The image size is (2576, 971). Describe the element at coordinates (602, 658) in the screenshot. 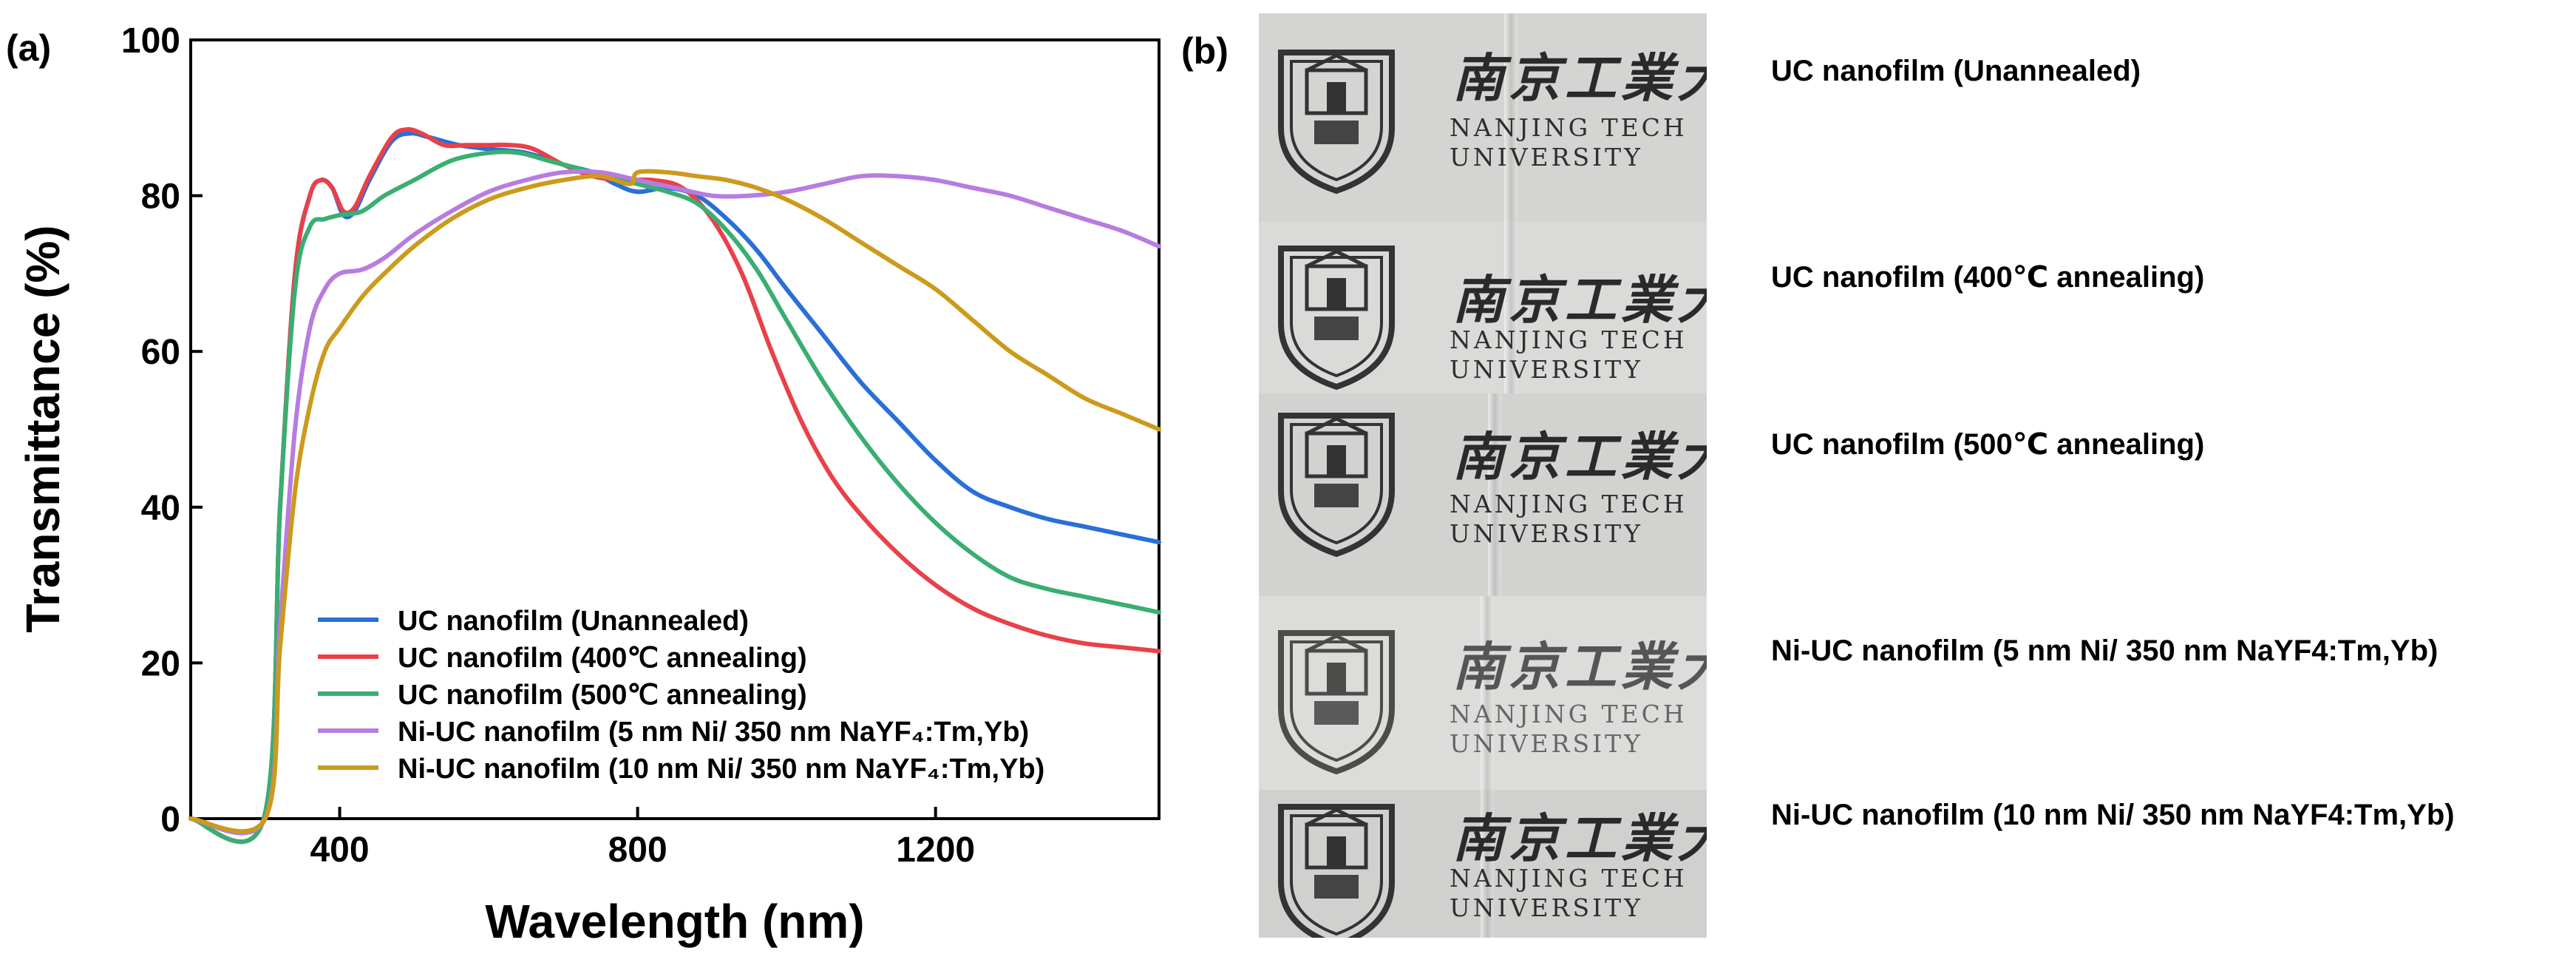

I see `legend-label-1: UC nanofilm (400℃ annealing)` at that location.